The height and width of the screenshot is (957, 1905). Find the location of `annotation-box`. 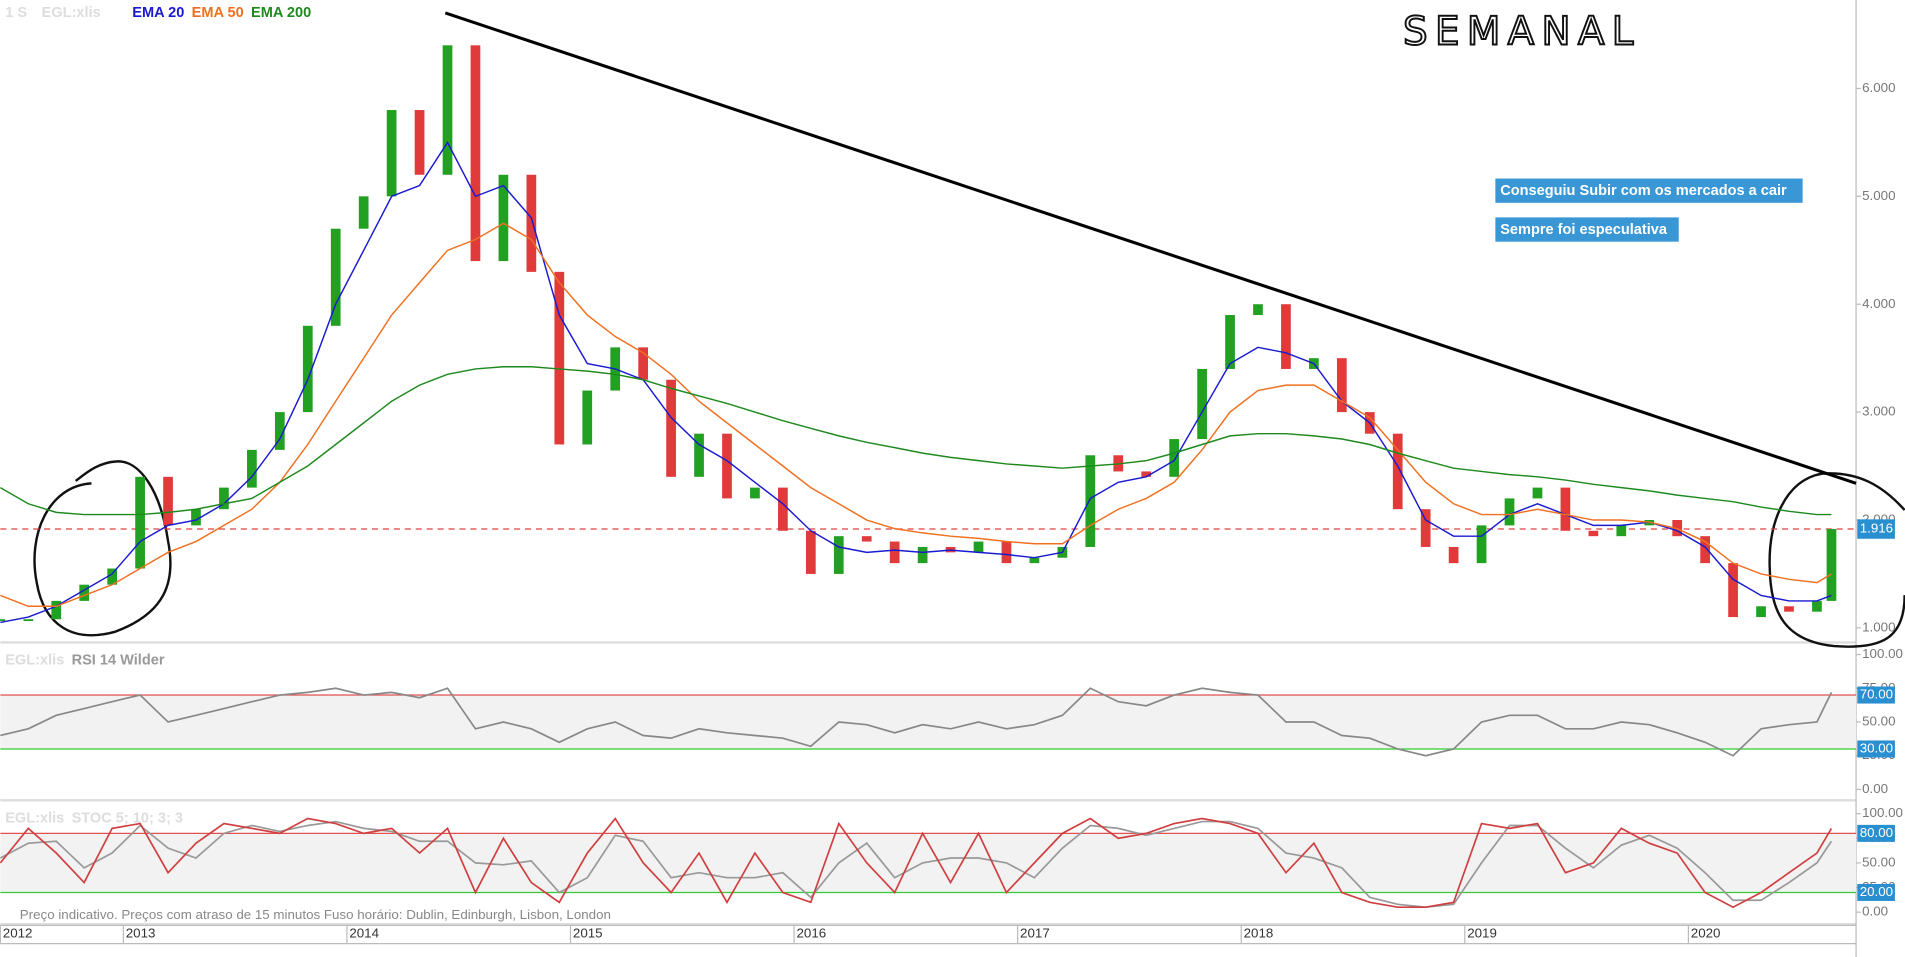

annotation-box is located at coordinates (1587, 229).